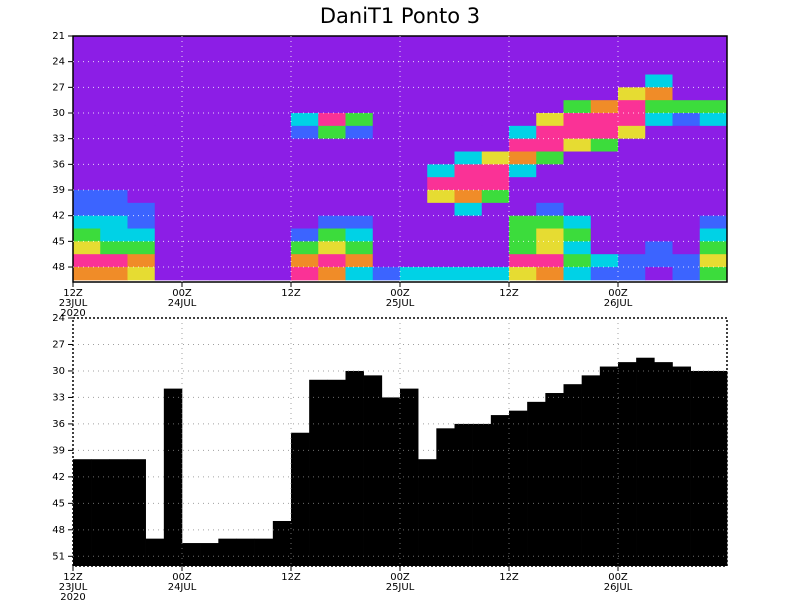 This screenshot has height=600, width=800. I want to click on y-tick-label: 33, so click(58, 397).